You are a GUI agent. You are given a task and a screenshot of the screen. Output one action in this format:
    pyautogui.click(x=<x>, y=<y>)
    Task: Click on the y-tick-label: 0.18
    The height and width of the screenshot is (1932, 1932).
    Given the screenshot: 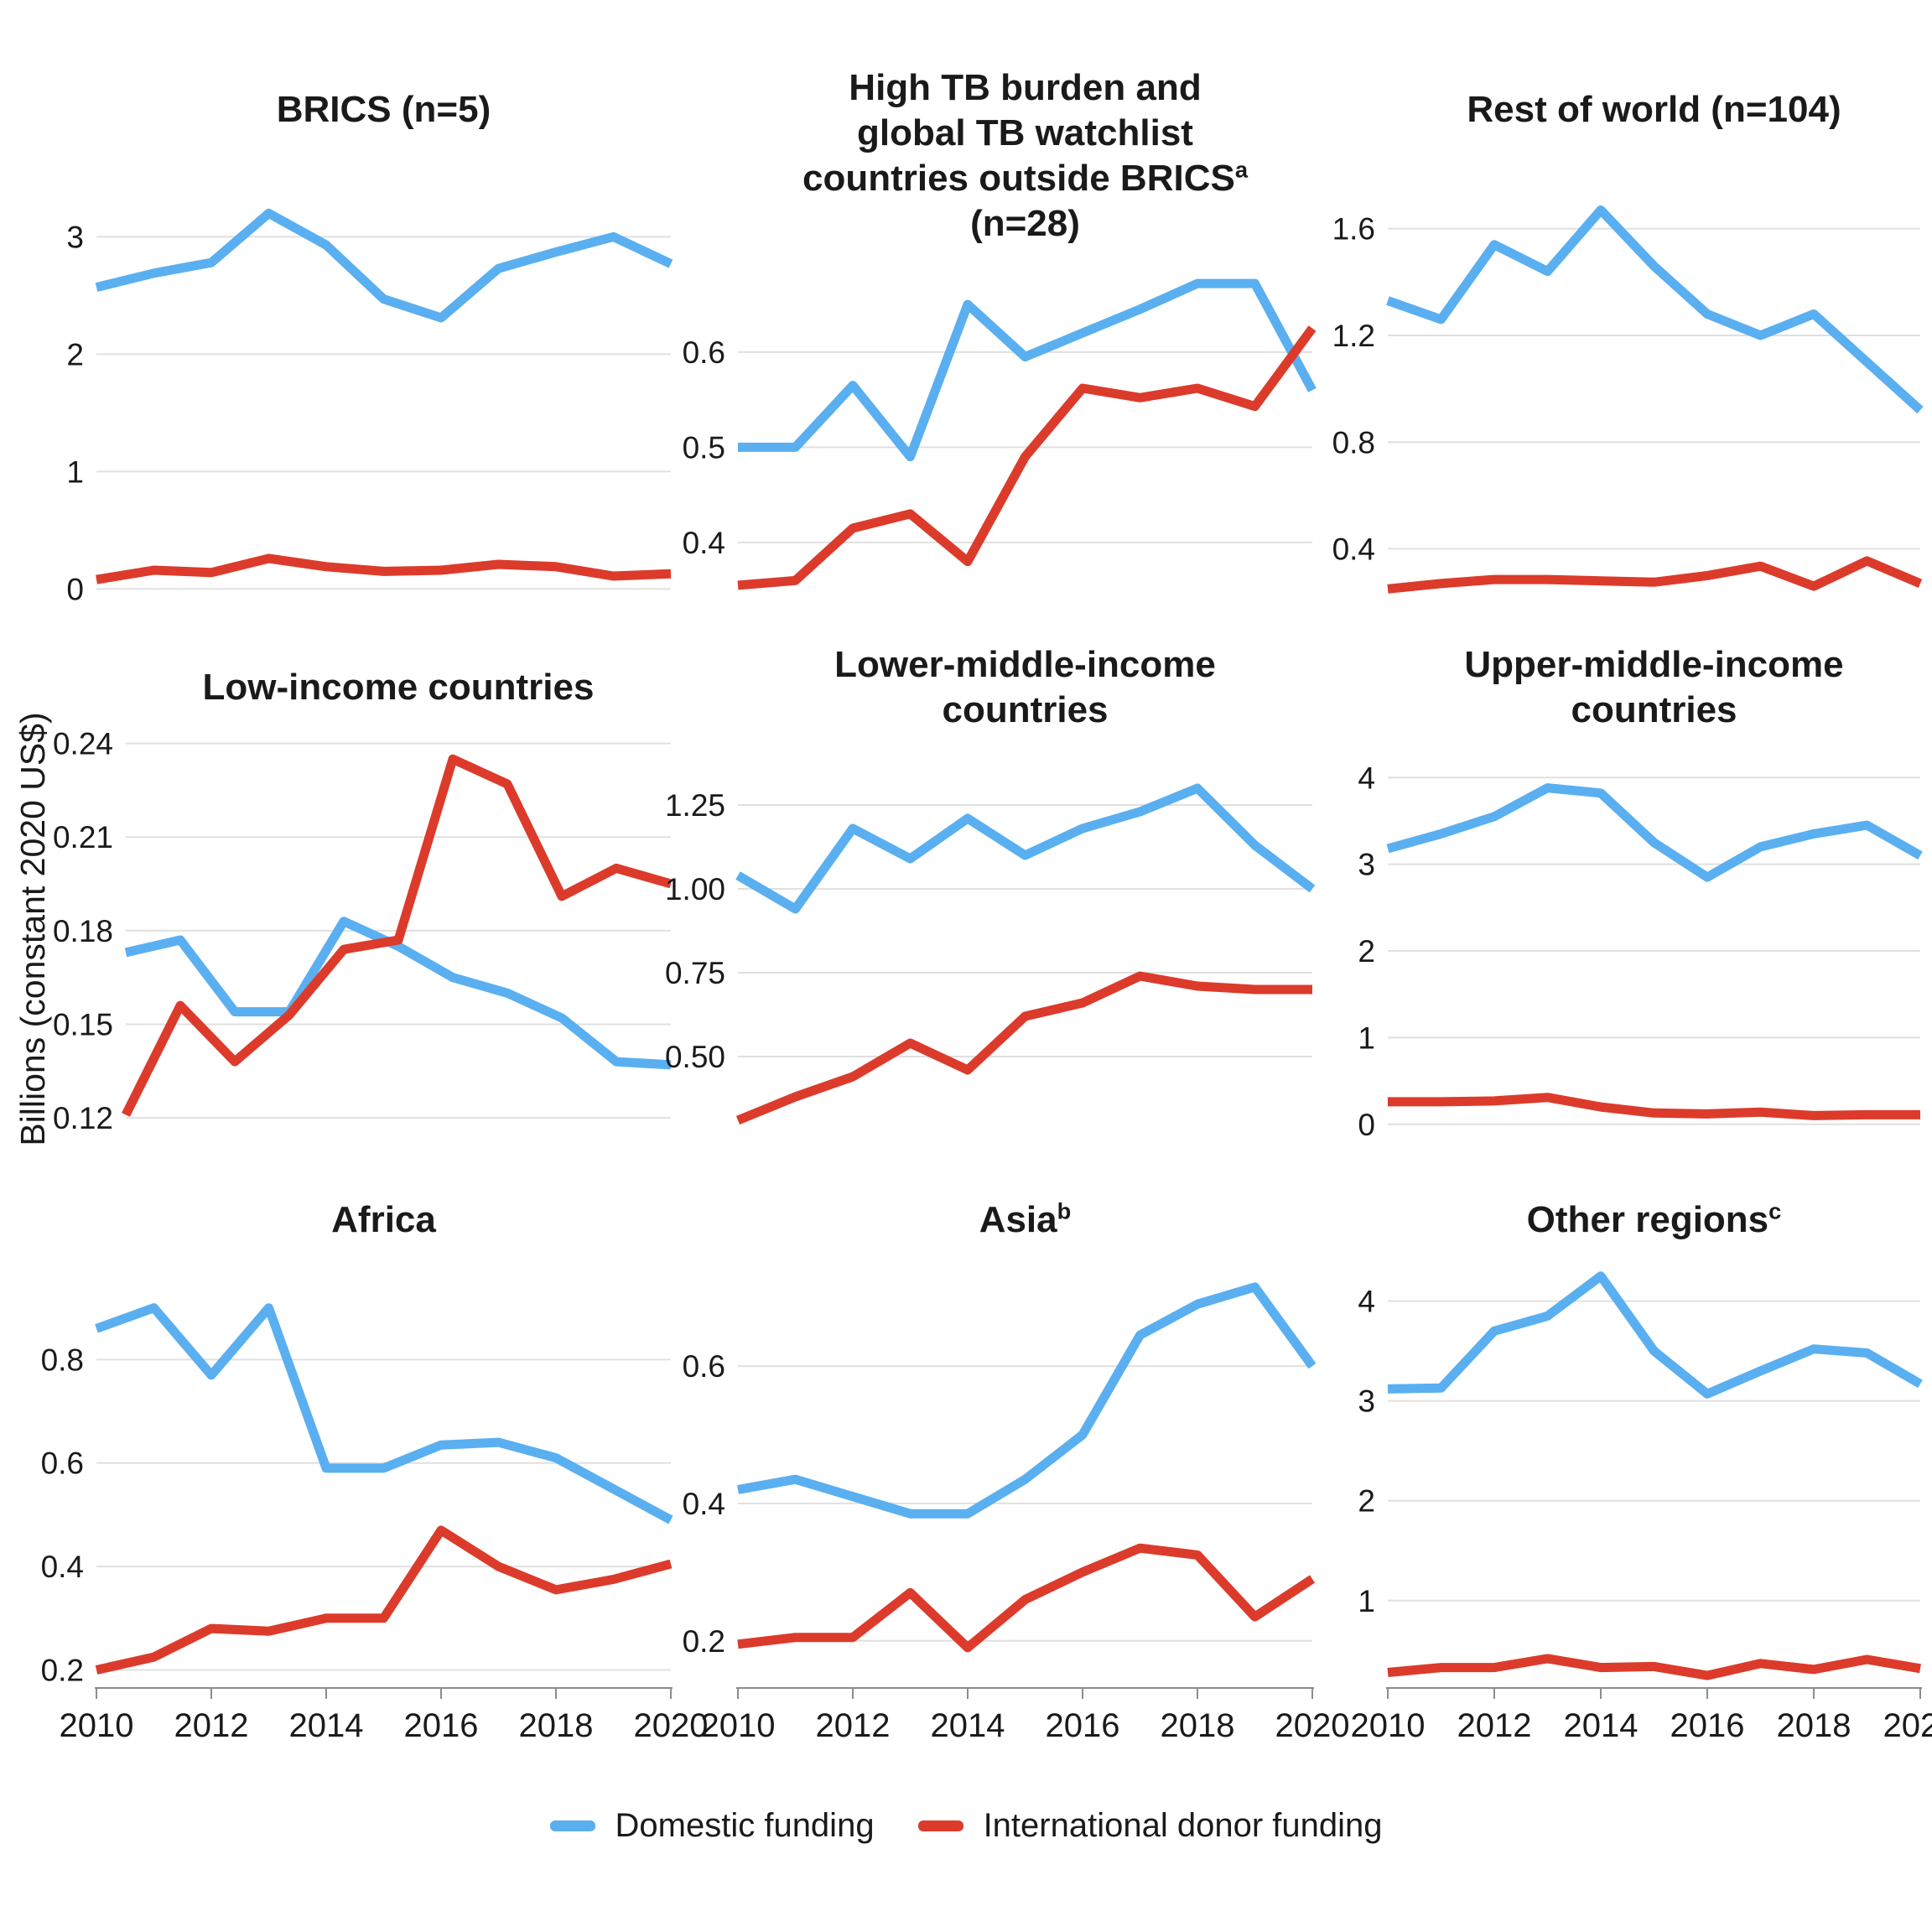 What is the action you would take?
    pyautogui.click(x=83, y=931)
    